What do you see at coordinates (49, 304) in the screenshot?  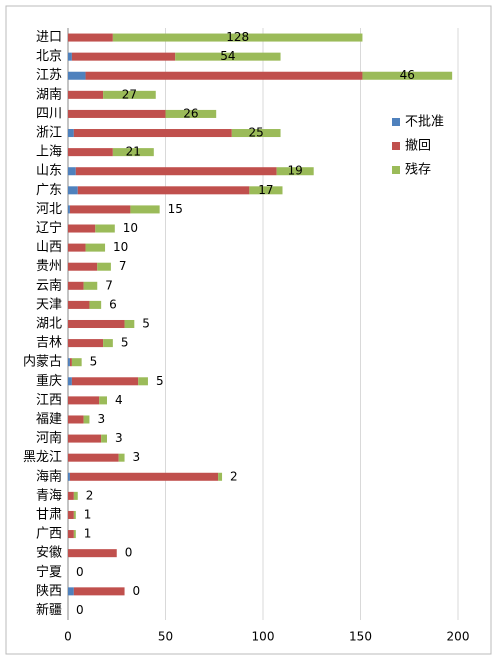 I see `y-tick-label: 天津` at bounding box center [49, 304].